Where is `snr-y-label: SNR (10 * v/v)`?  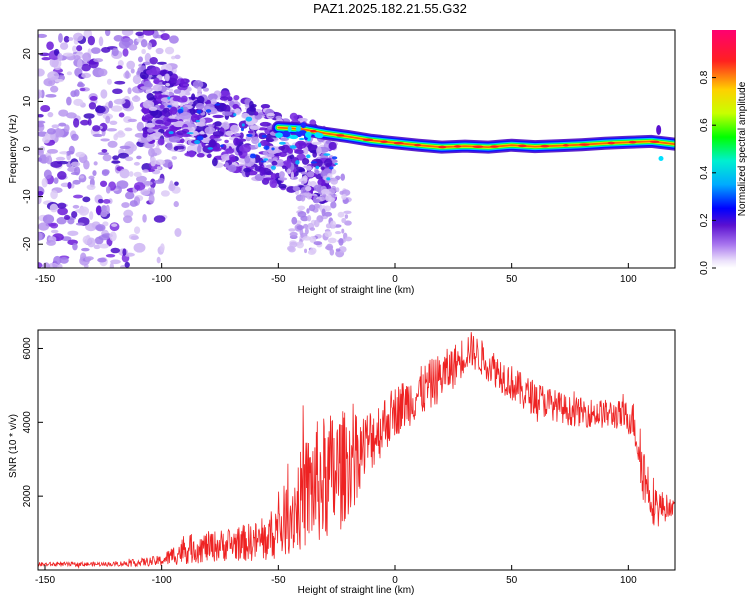 snr-y-label: SNR (10 * v/v) is located at coordinates (13, 446).